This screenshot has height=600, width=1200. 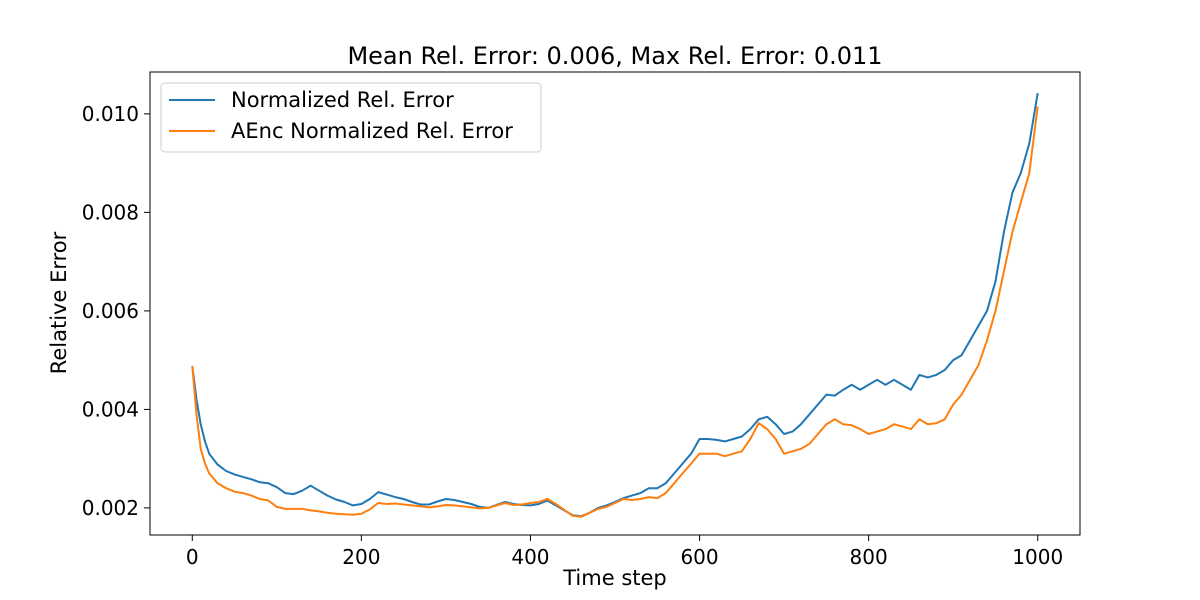 What do you see at coordinates (59, 302) in the screenshot?
I see `y-axis-label: Relative Error` at bounding box center [59, 302].